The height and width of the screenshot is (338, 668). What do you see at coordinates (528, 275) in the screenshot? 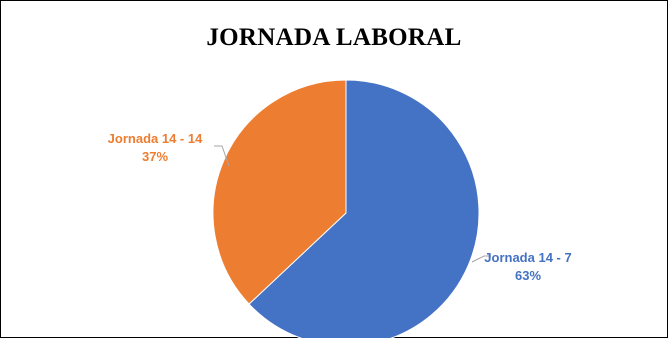
I see `data-label-value-jornada-14-7: 63%` at bounding box center [528, 275].